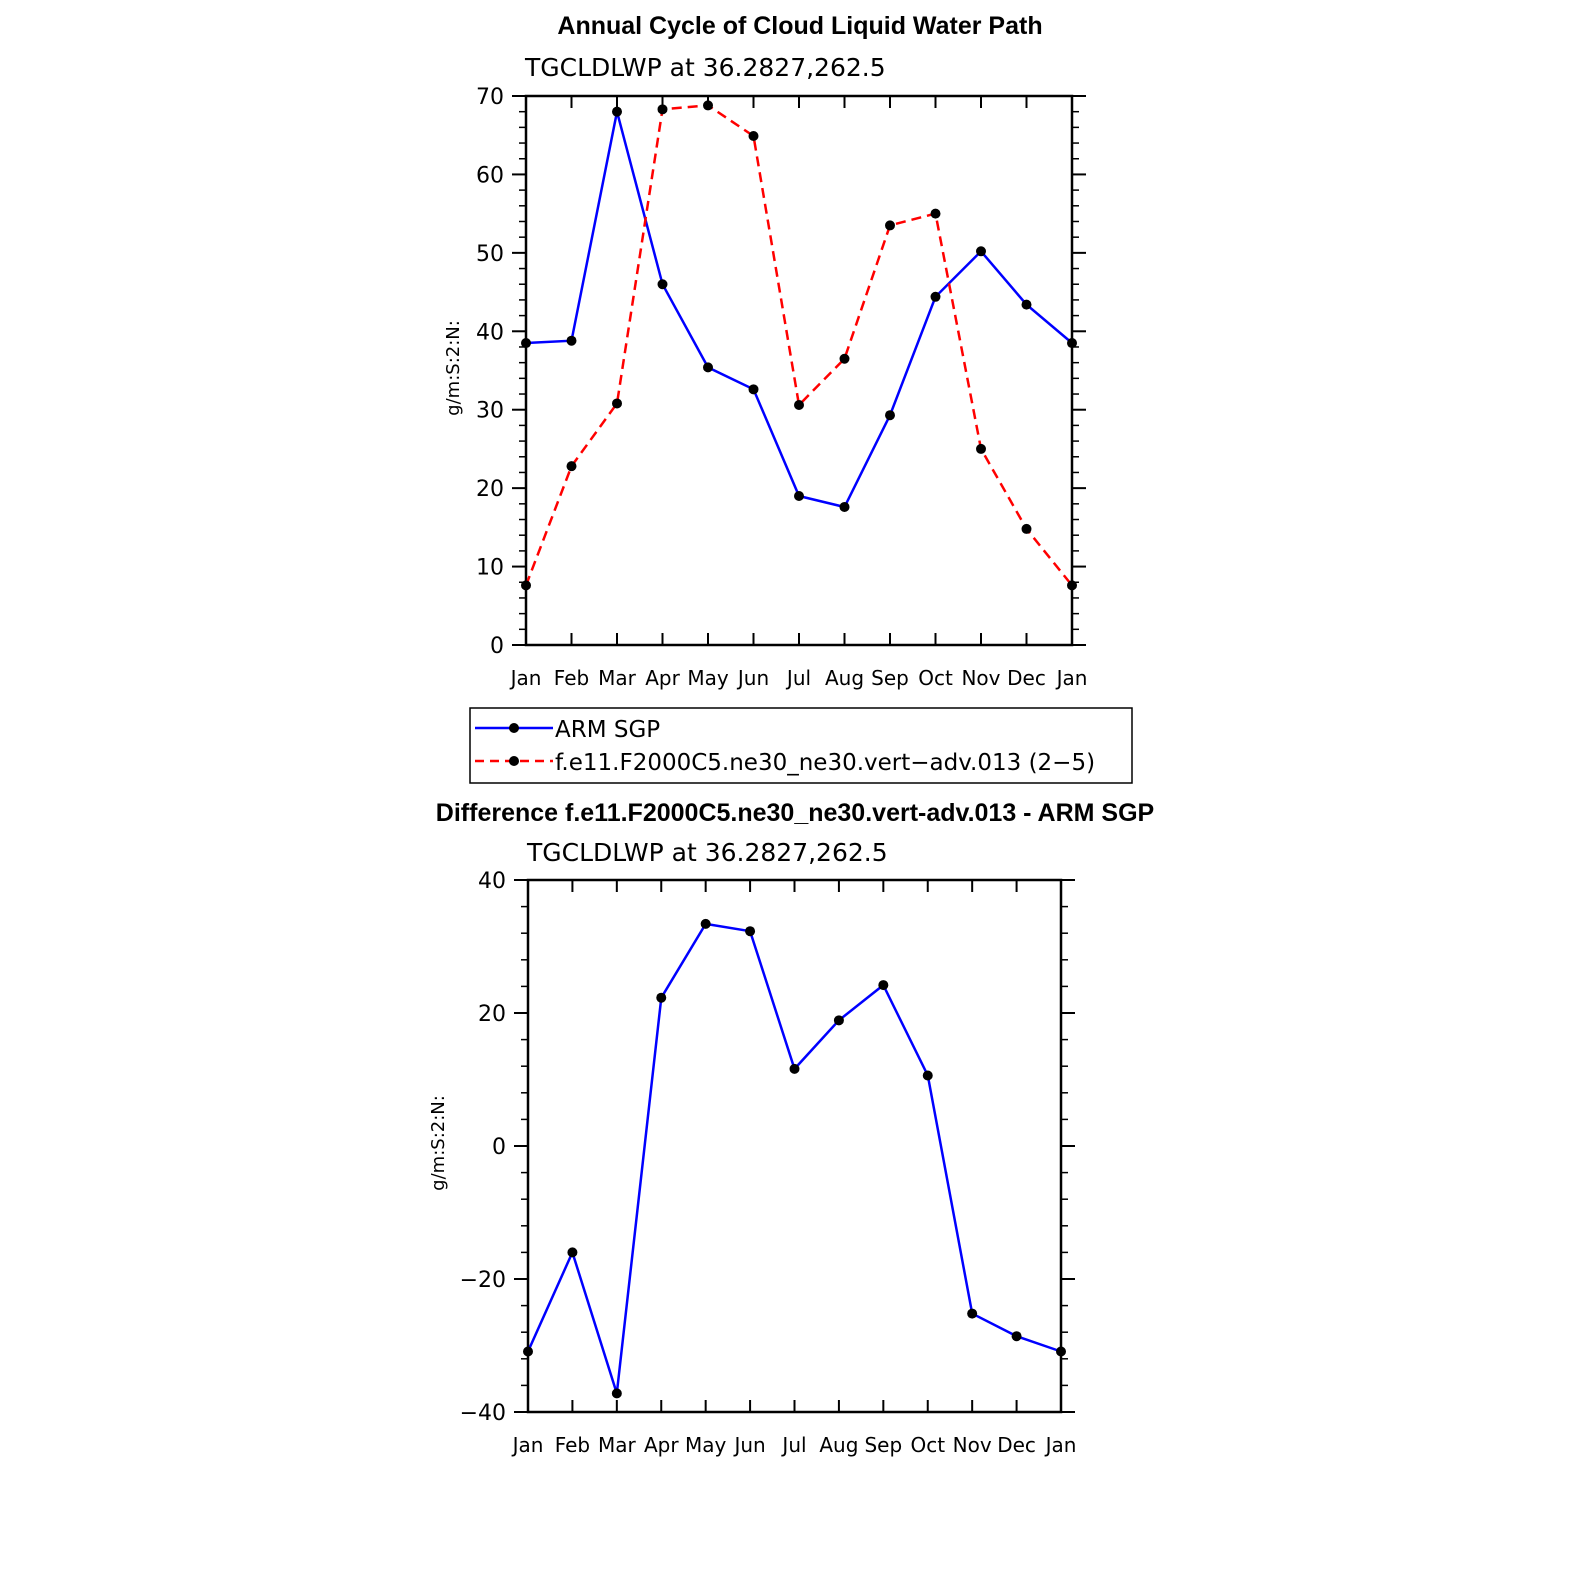 The image size is (1575, 1575). Describe the element at coordinates (490, 411) in the screenshot. I see `y-tick-label: 30` at that location.